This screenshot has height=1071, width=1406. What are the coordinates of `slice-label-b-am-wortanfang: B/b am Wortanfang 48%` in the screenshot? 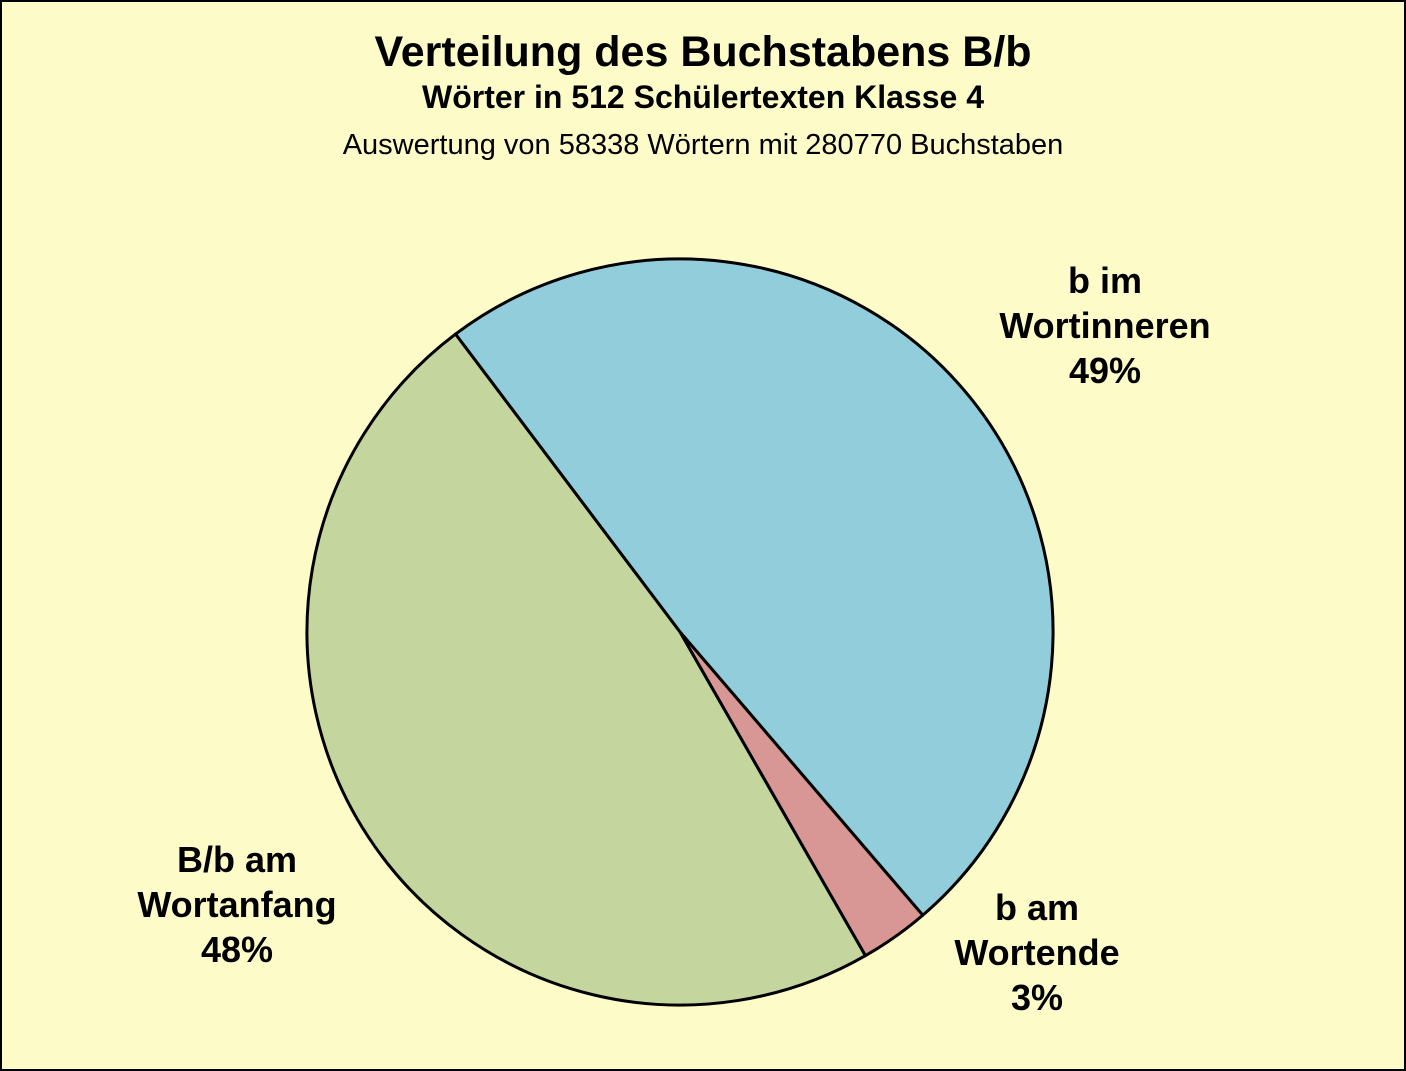 It's located at (236, 904).